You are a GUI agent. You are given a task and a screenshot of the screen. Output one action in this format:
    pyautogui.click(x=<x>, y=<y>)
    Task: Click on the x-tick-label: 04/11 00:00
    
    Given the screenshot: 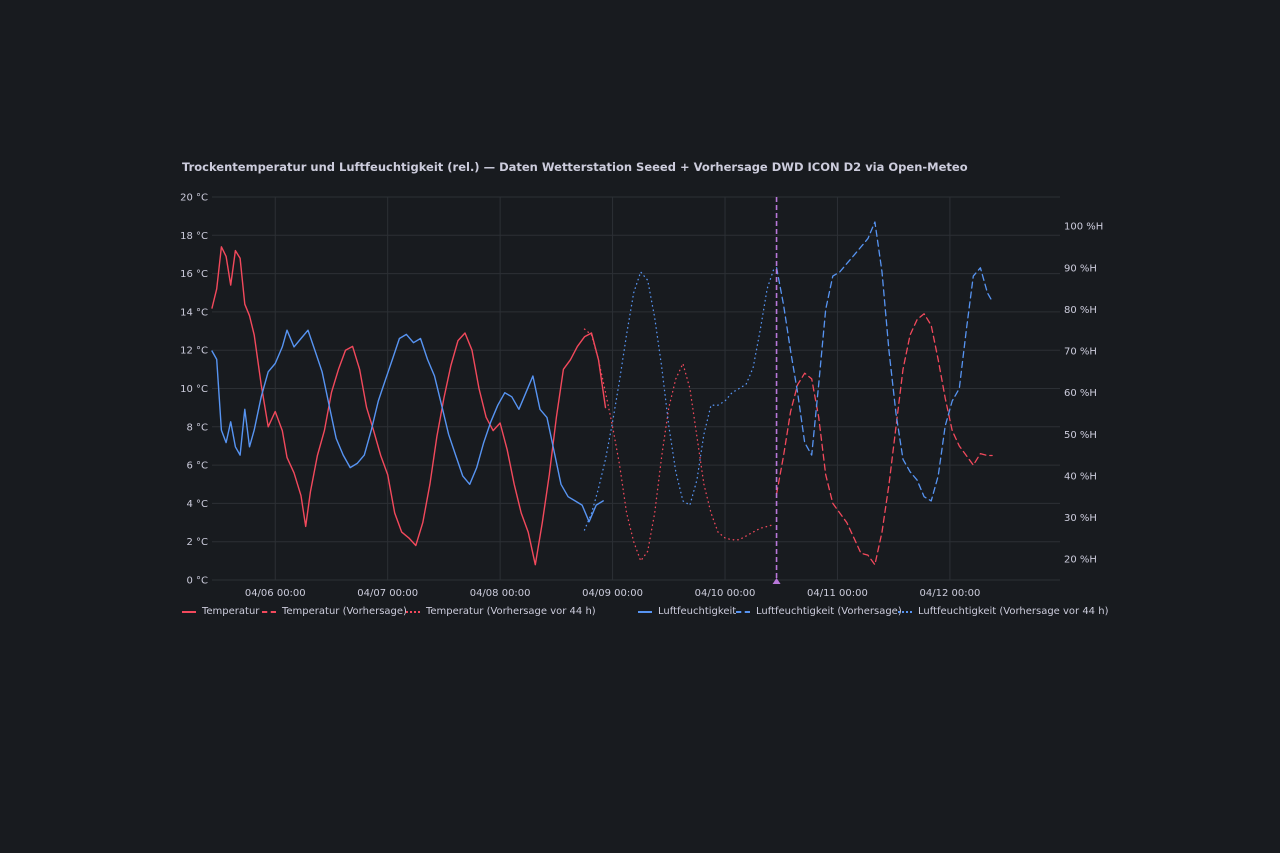 What is the action you would take?
    pyautogui.click(x=837, y=593)
    